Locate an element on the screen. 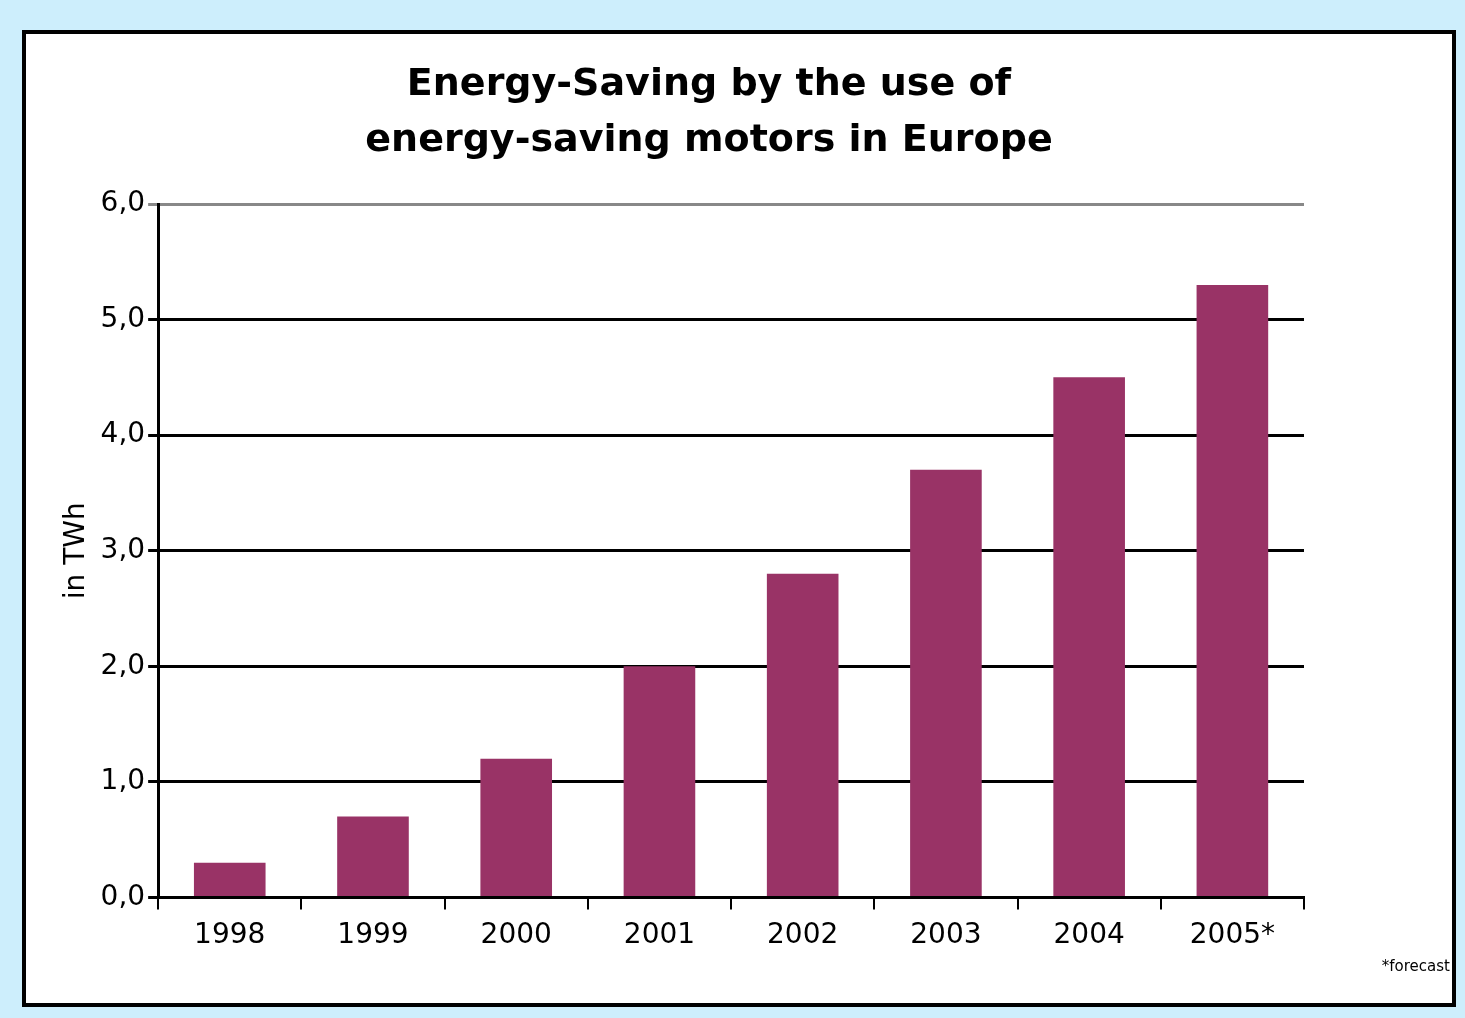 This screenshot has width=1465, height=1018. y-tick-label: 3,0 is located at coordinates (123, 548).